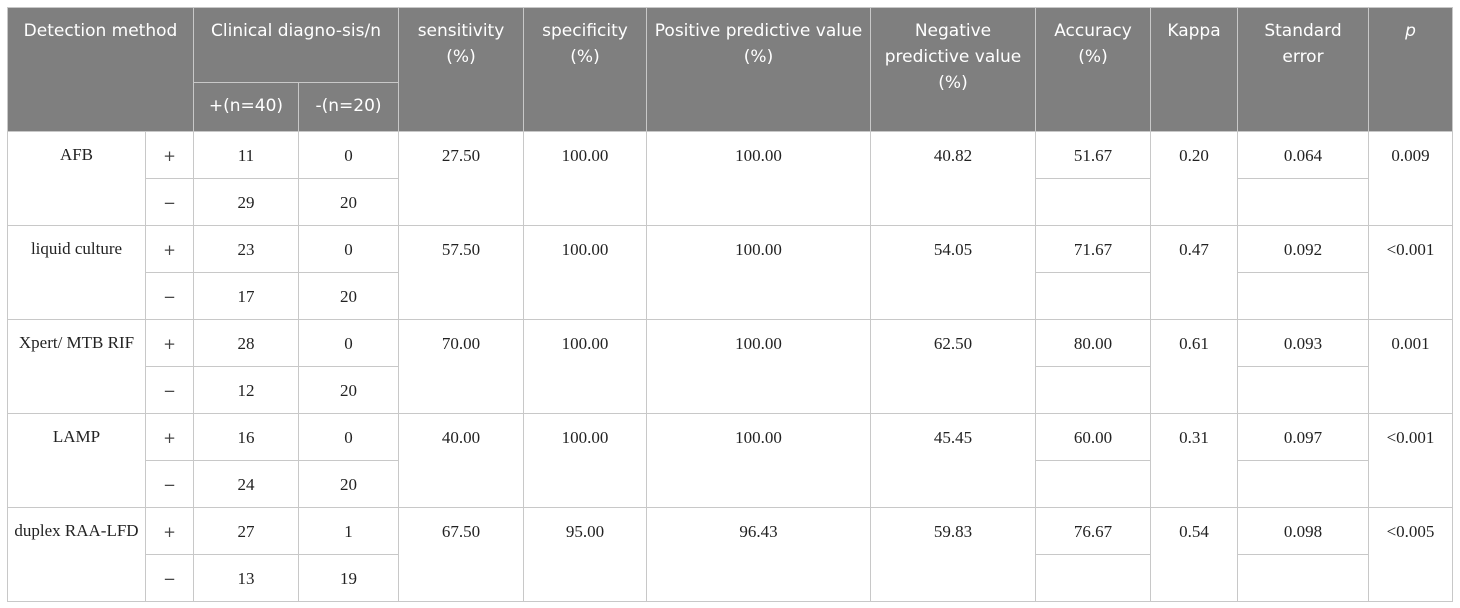 The height and width of the screenshot is (608, 1460). I want to click on accuracy-cell: 51.67, so click(1093, 155).